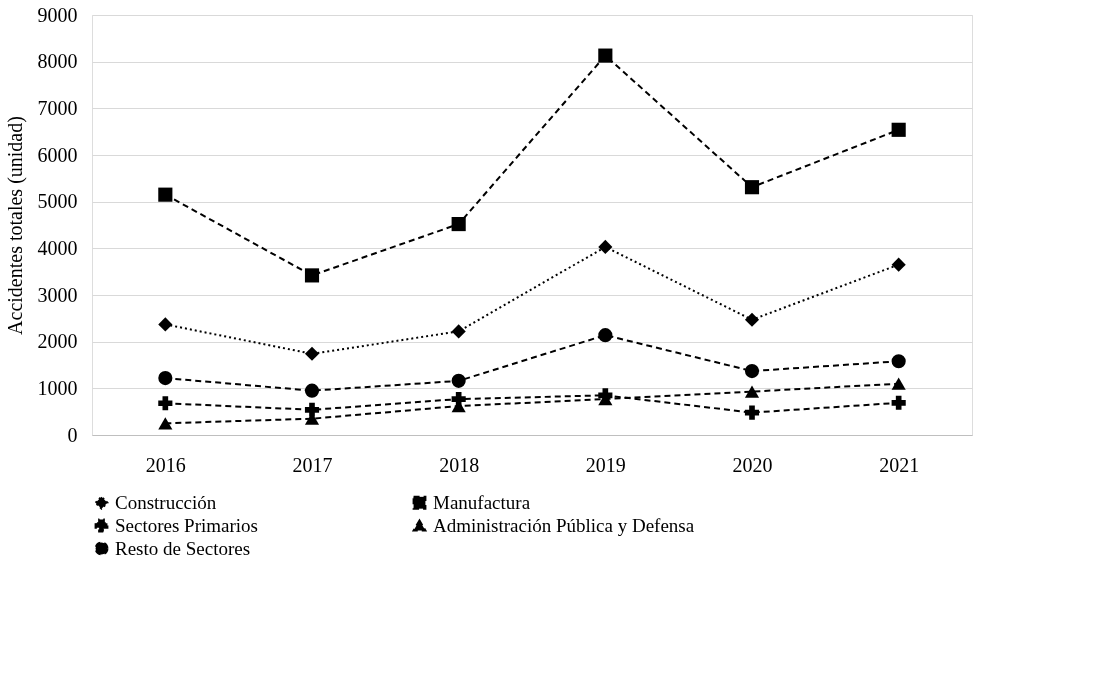 This screenshot has width=1114, height=673. I want to click on y-tick-label: 2000, so click(57, 341).